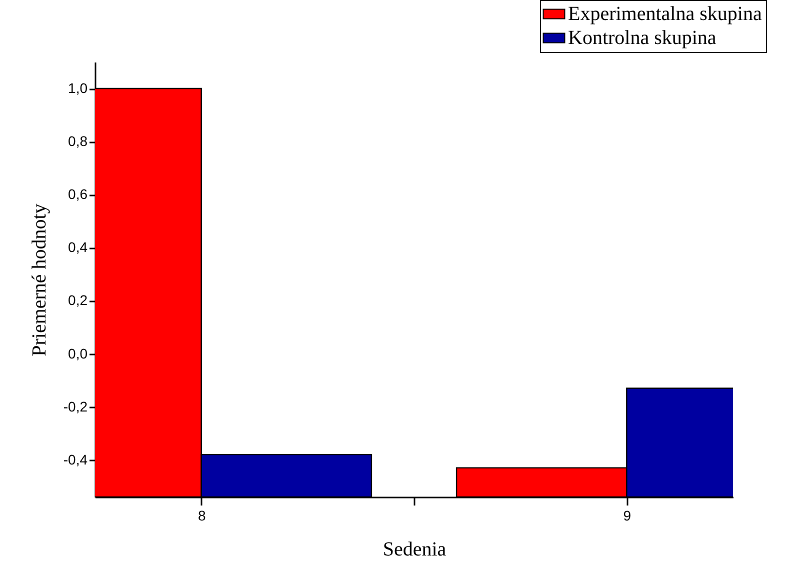 Image resolution: width=809 pixels, height=565 pixels. Describe the element at coordinates (39, 280) in the screenshot. I see `y-axis-title: Priemerné hodnoty` at that location.